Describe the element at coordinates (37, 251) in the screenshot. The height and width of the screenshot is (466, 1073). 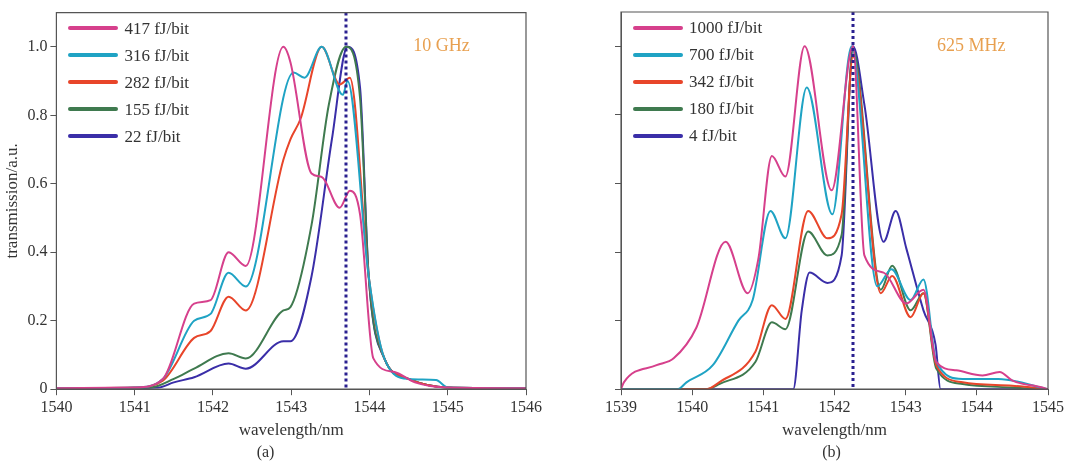
I see `y-tick-label: 0.4` at that location.